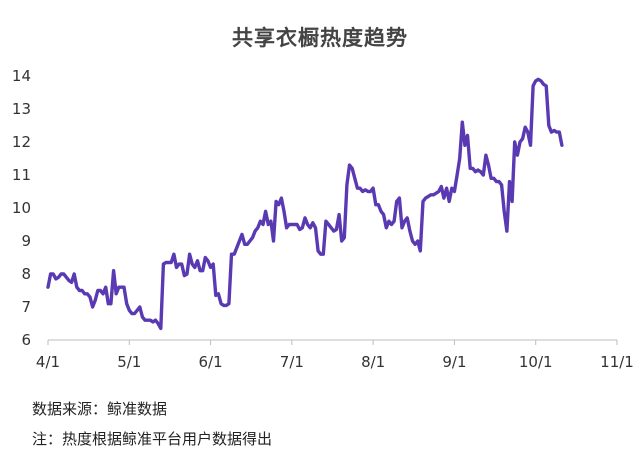 This screenshot has width=640, height=457. Describe the element at coordinates (26, 241) in the screenshot. I see `y-tick-label: 9` at that location.